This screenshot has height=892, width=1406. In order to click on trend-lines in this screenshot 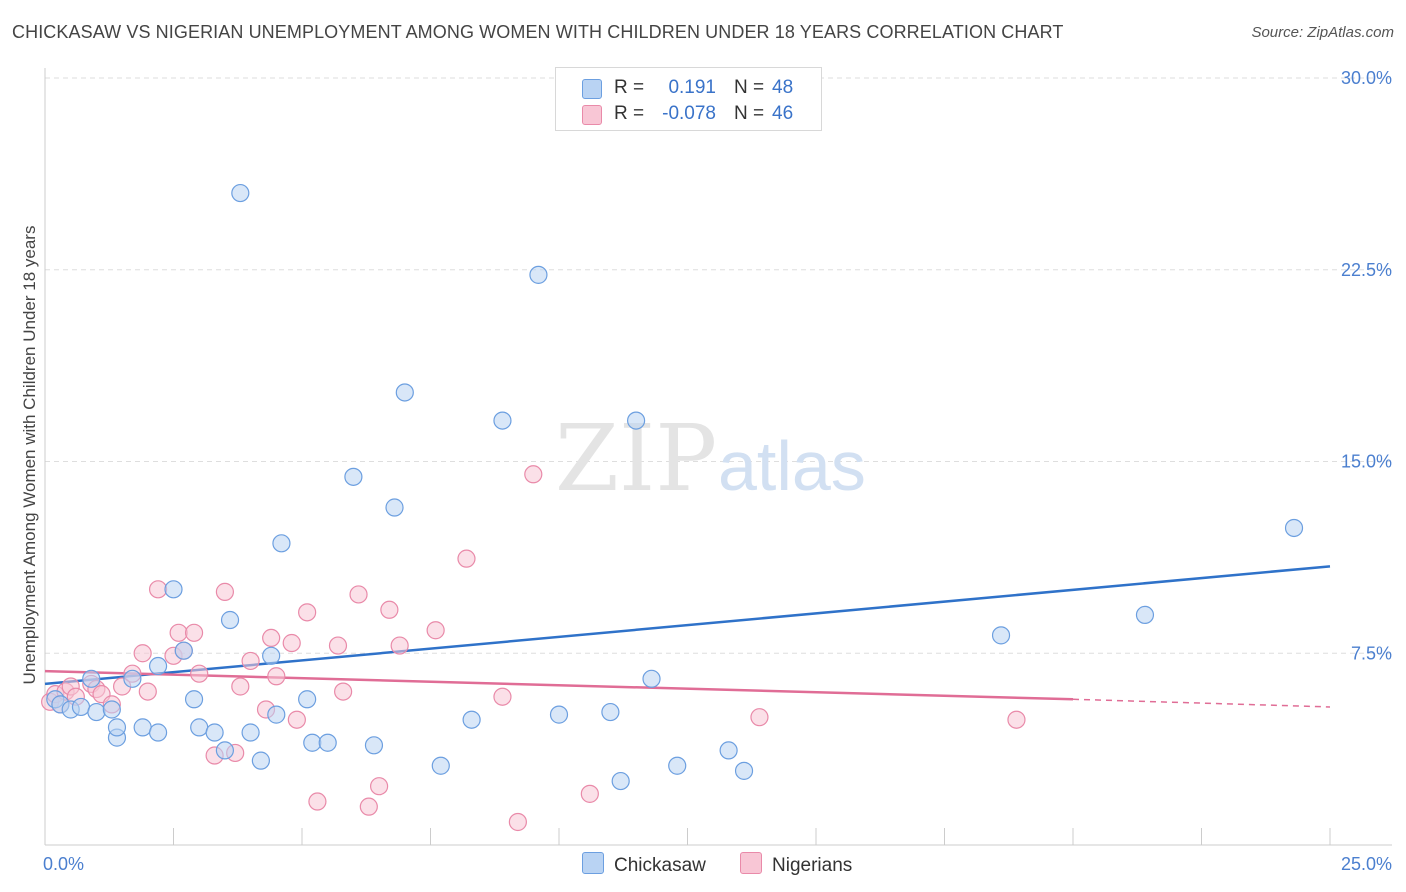, I will do `click(687, 636)`.